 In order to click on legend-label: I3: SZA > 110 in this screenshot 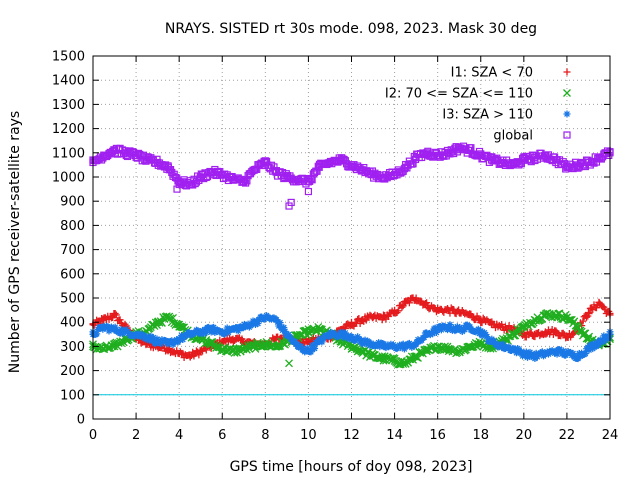, I will do `click(487, 115)`.